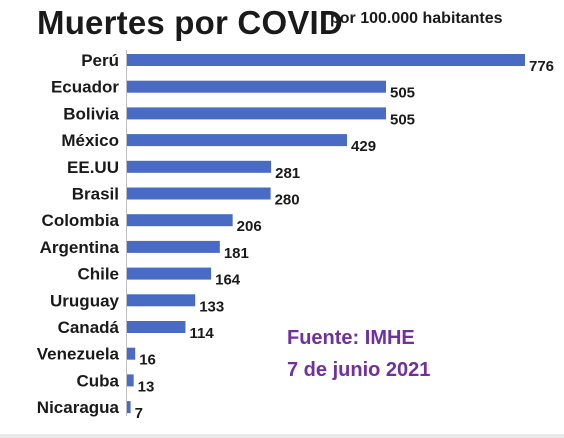  I want to click on value-label: 776, so click(541, 66).